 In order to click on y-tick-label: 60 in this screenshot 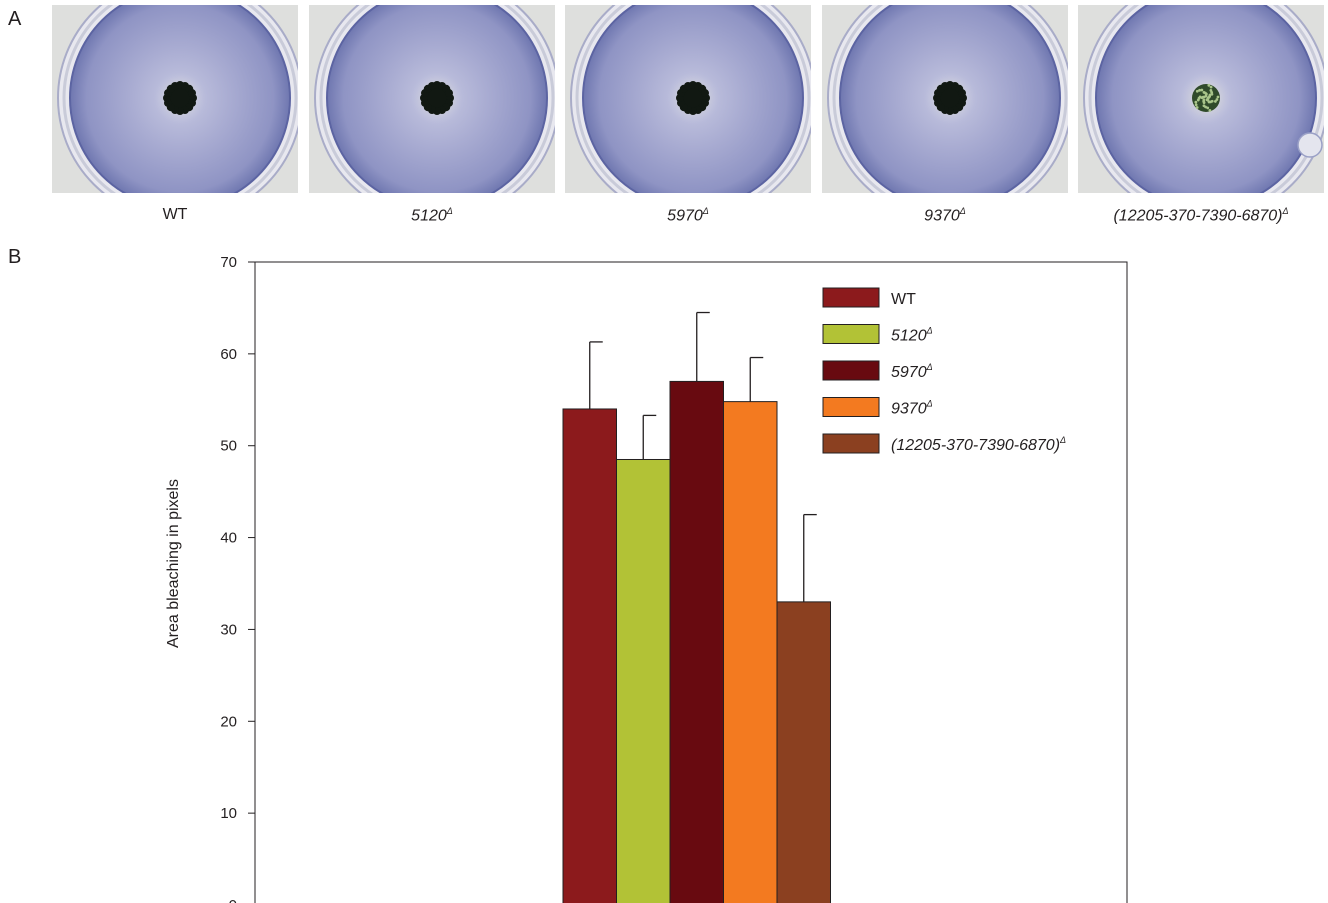, I will do `click(228, 354)`.